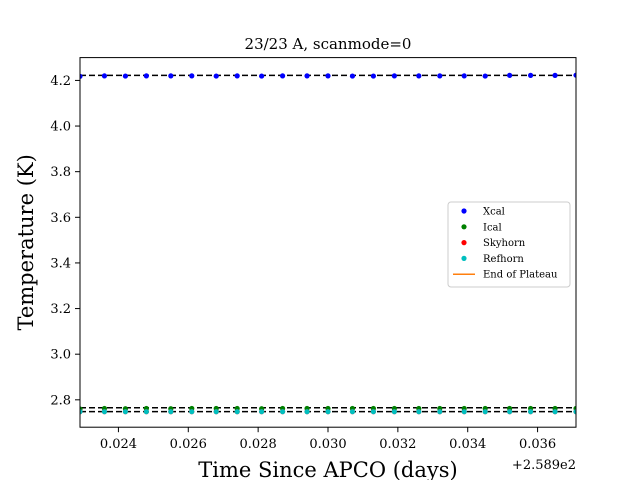 This screenshot has height=480, width=640. I want to click on y-axis: 2.8 3.0 3.2 3.4 3.6 3.8 4.0 4.2, so click(65, 241).